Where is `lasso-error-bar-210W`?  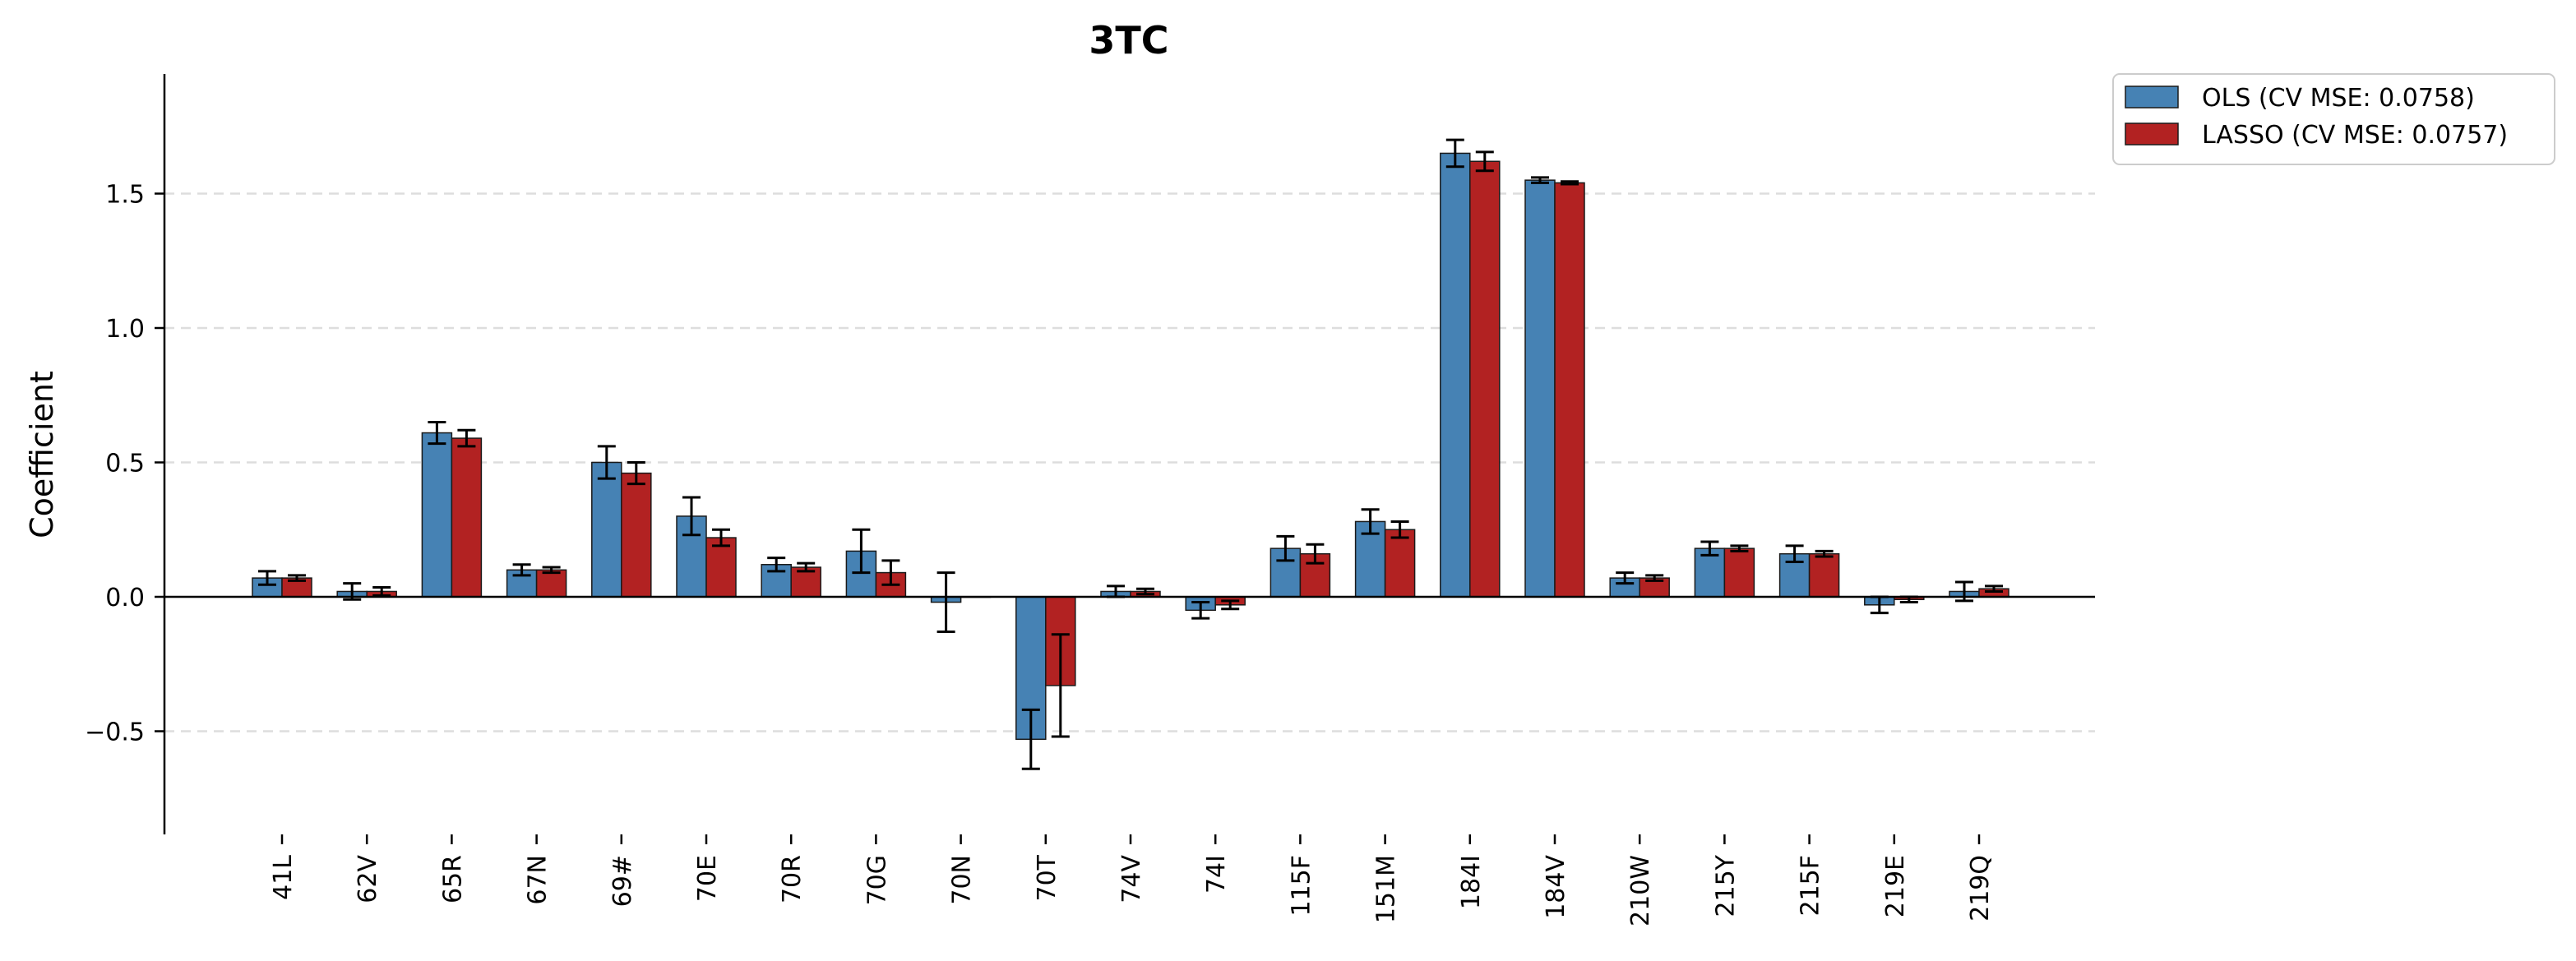
lasso-error-bar-210W is located at coordinates (1654, 578).